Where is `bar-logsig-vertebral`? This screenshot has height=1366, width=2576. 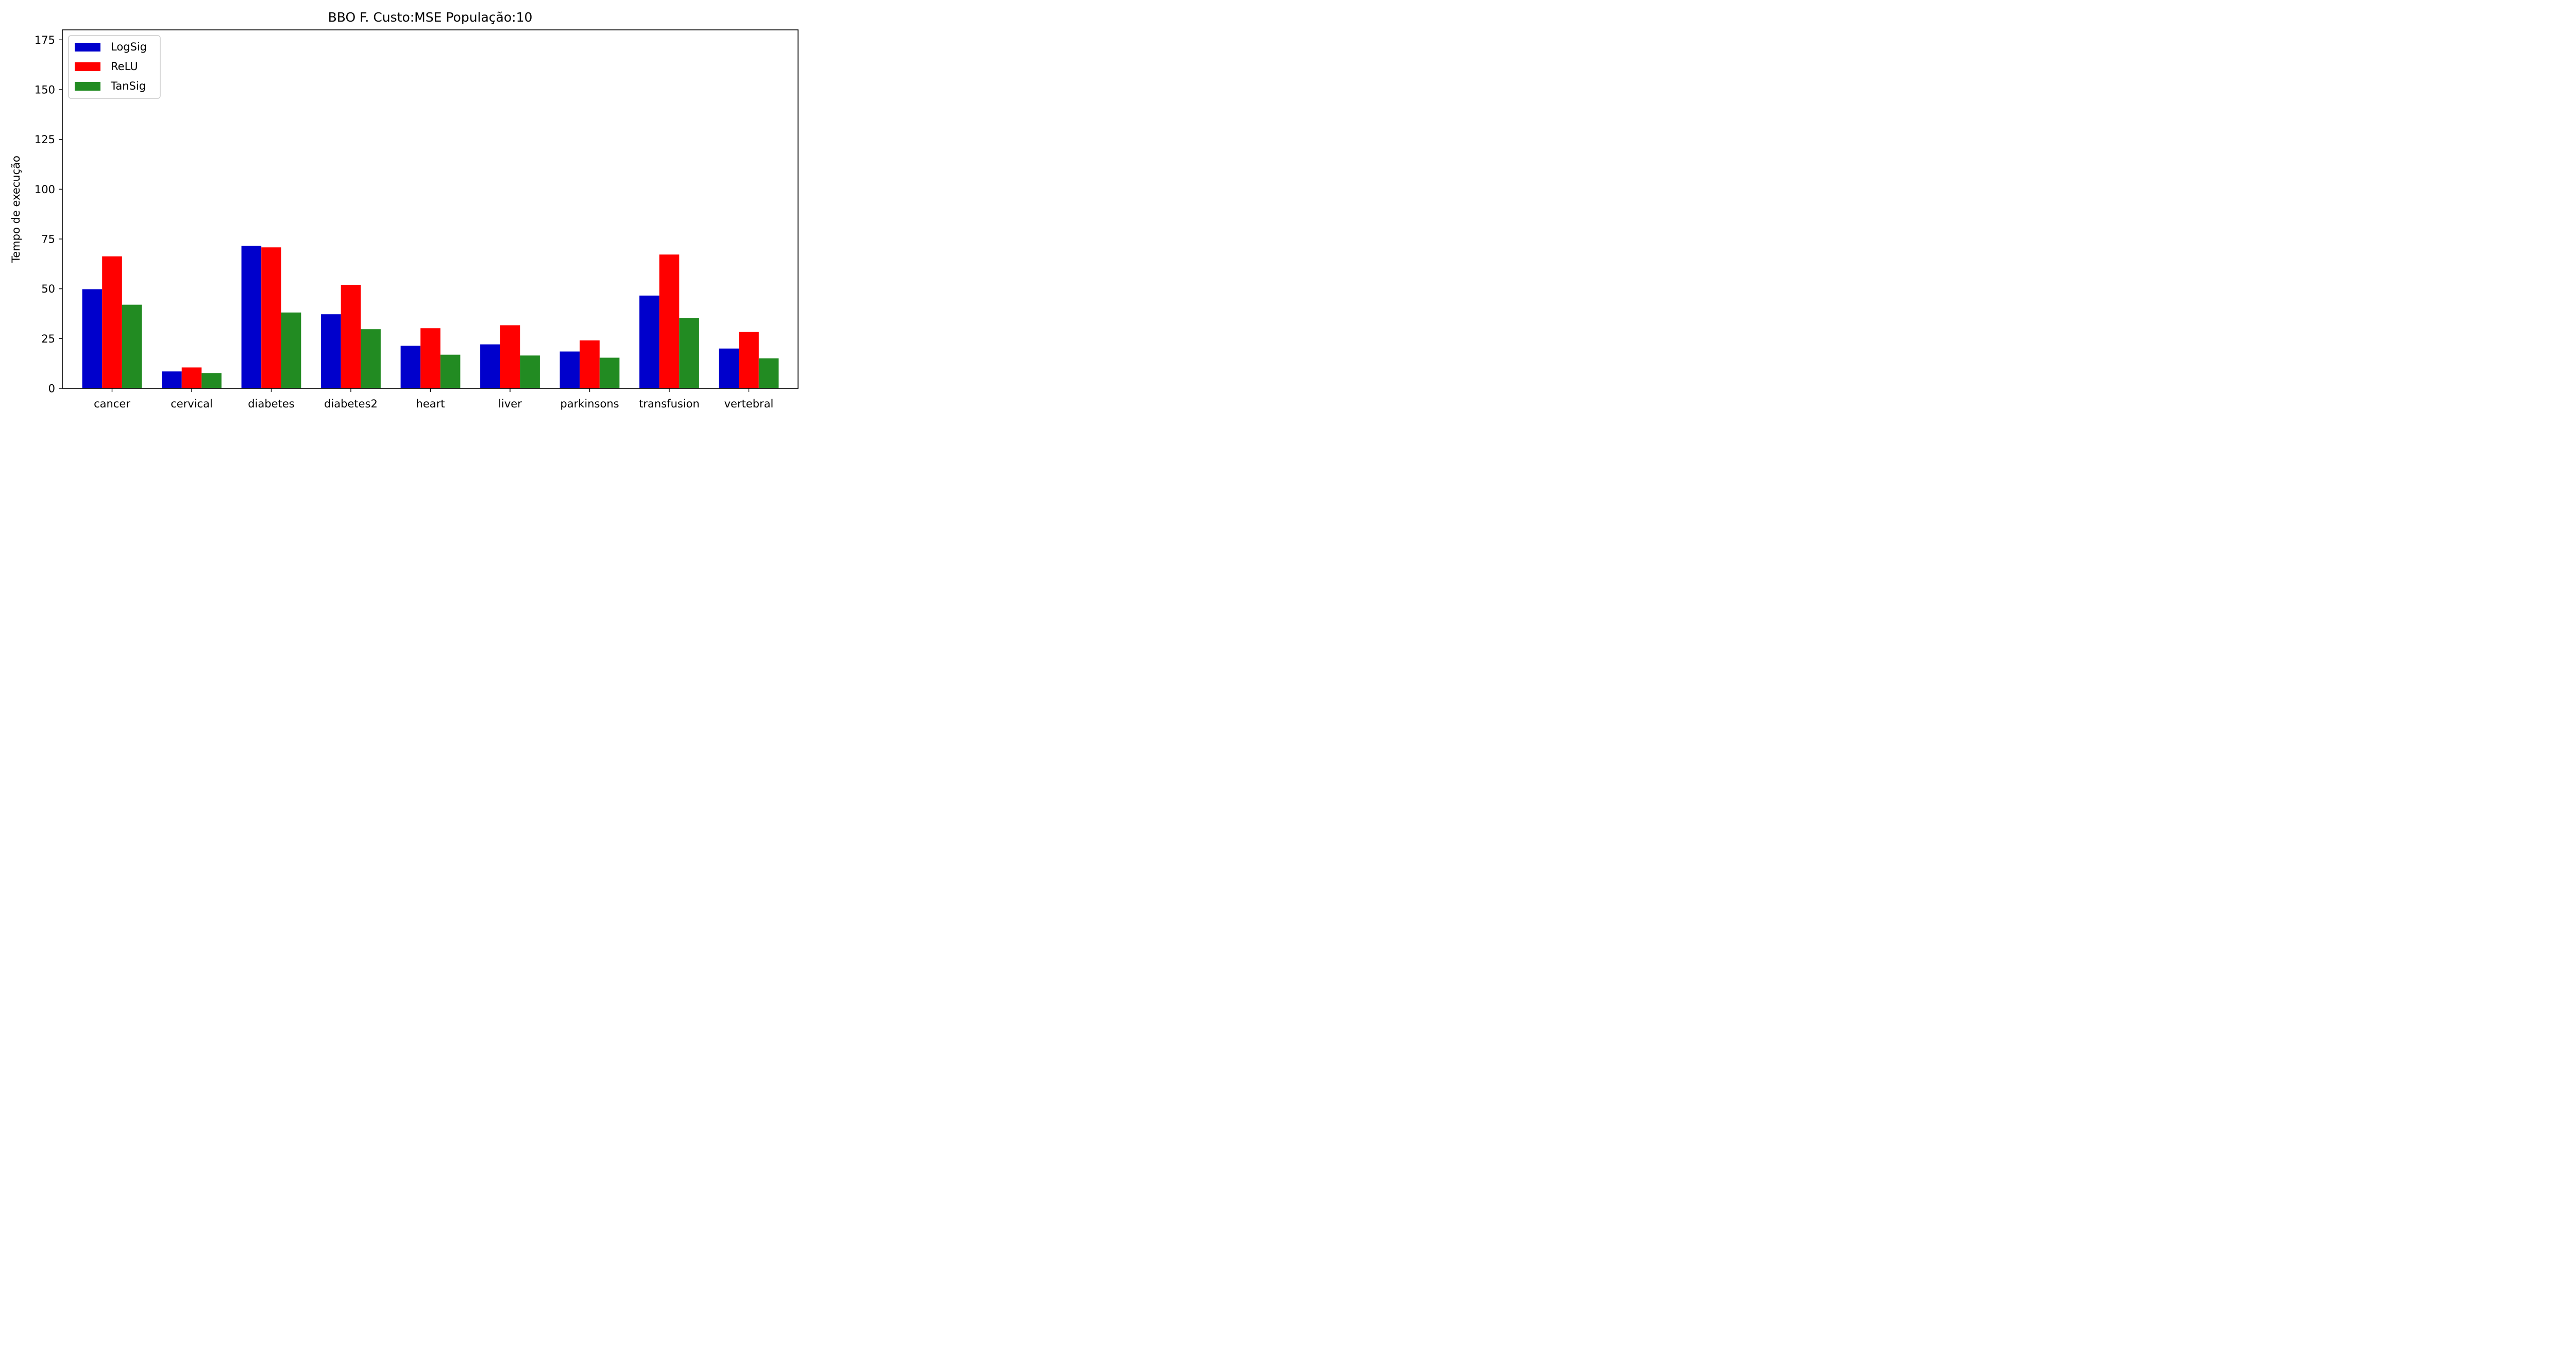 bar-logsig-vertebral is located at coordinates (729, 368).